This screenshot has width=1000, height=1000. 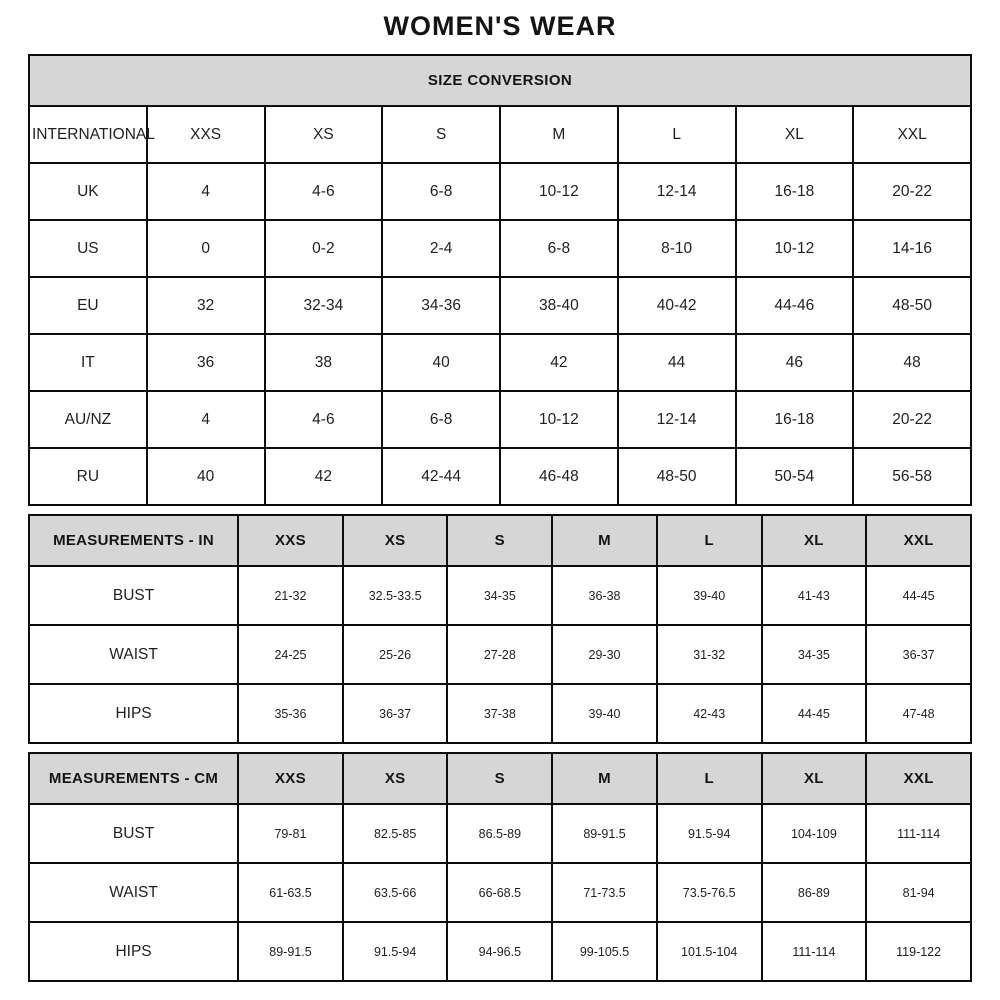 What do you see at coordinates (604, 951) in the screenshot?
I see `cell: 99-105.5` at bounding box center [604, 951].